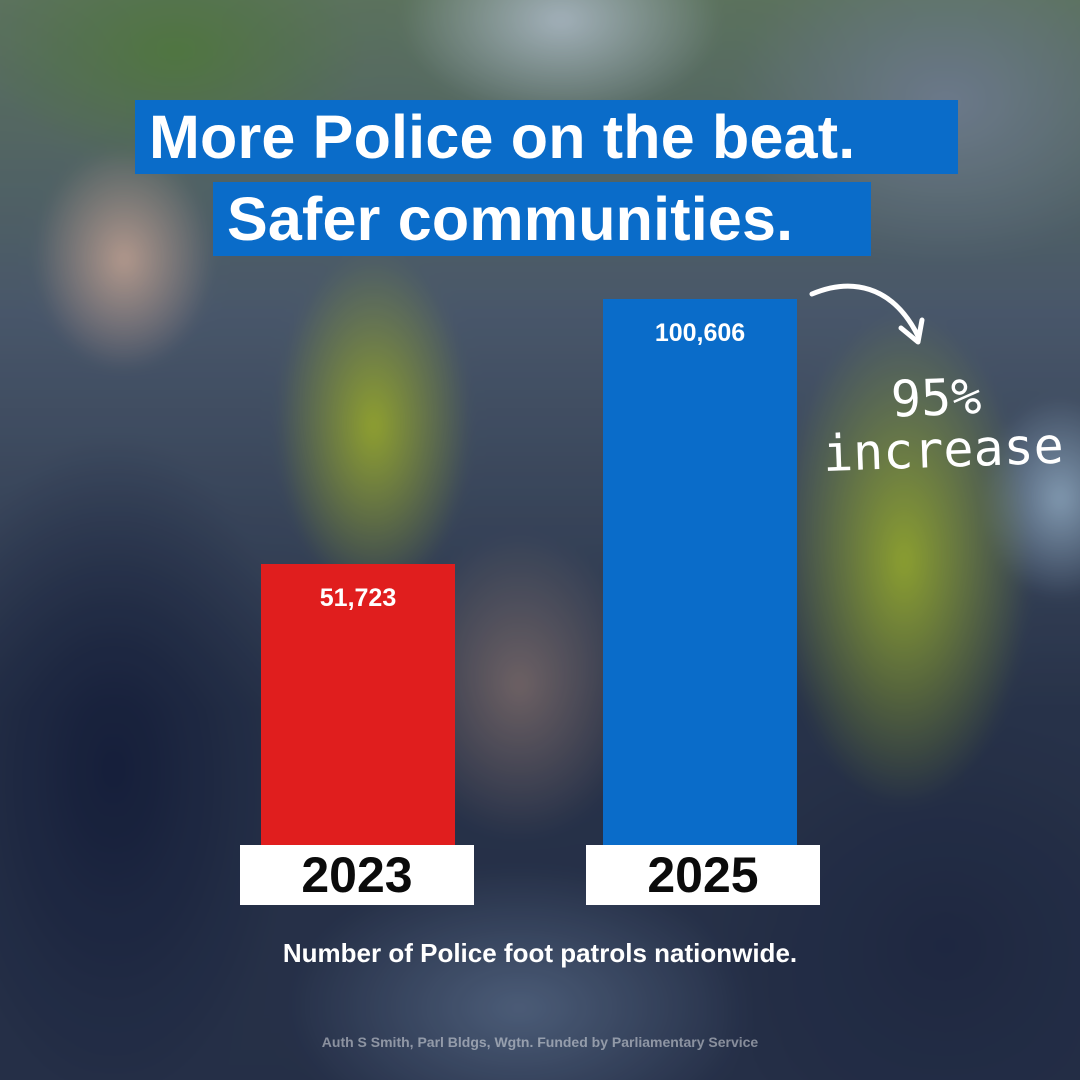  Describe the element at coordinates (867, 314) in the screenshot. I see `curved-arrow-icon` at that location.